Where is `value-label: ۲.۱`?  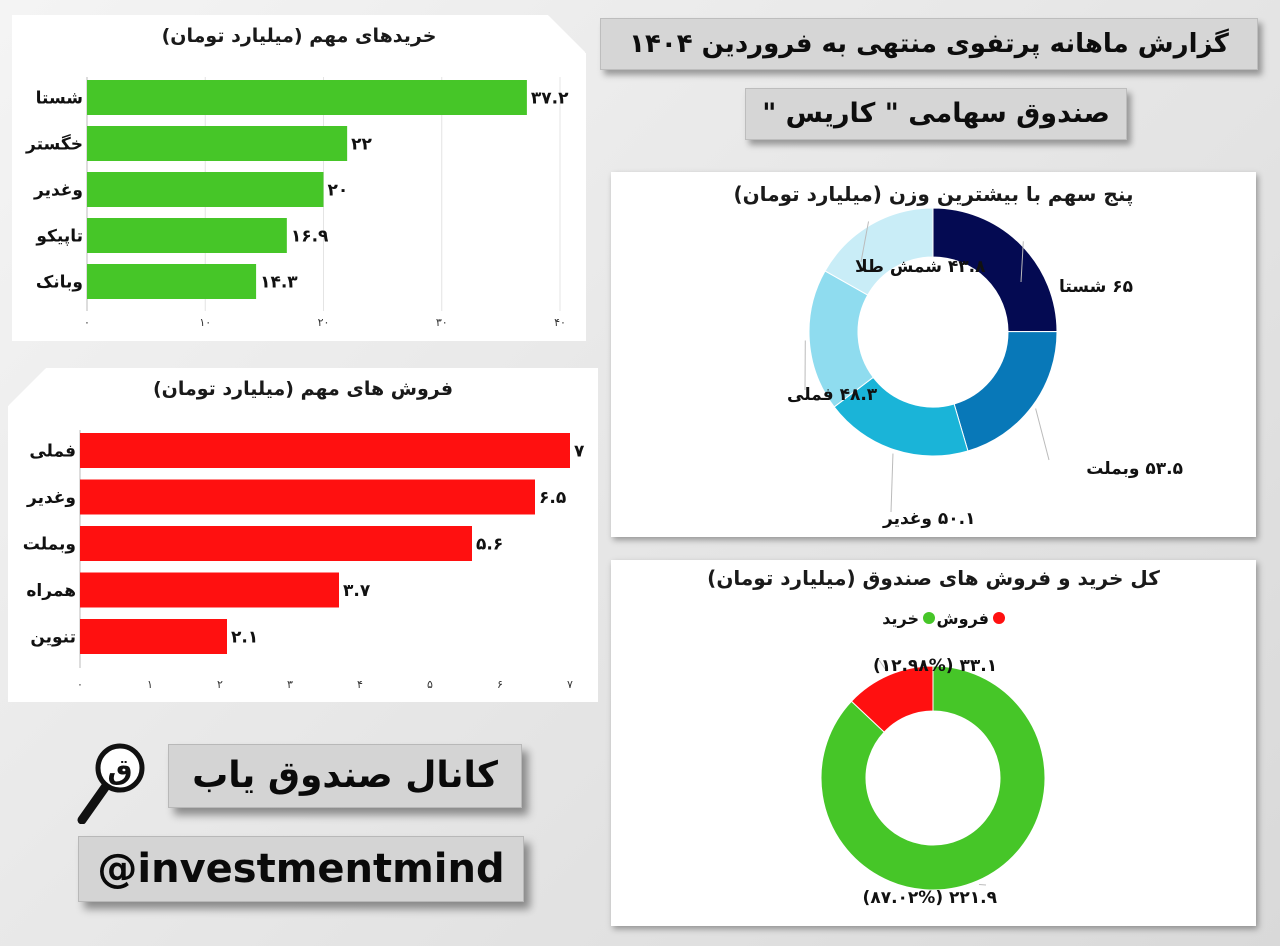
value-label: ۲.۱ is located at coordinates (244, 638).